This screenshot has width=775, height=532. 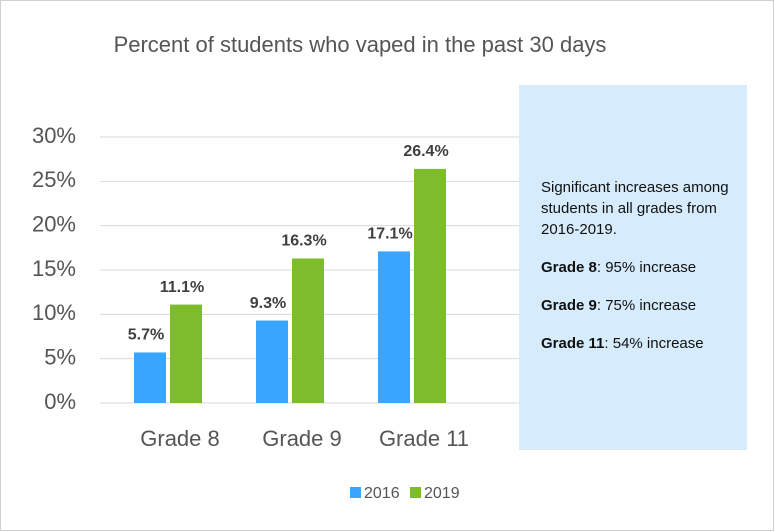 What do you see at coordinates (424, 438) in the screenshot?
I see `x-tick-label: Grade 11` at bounding box center [424, 438].